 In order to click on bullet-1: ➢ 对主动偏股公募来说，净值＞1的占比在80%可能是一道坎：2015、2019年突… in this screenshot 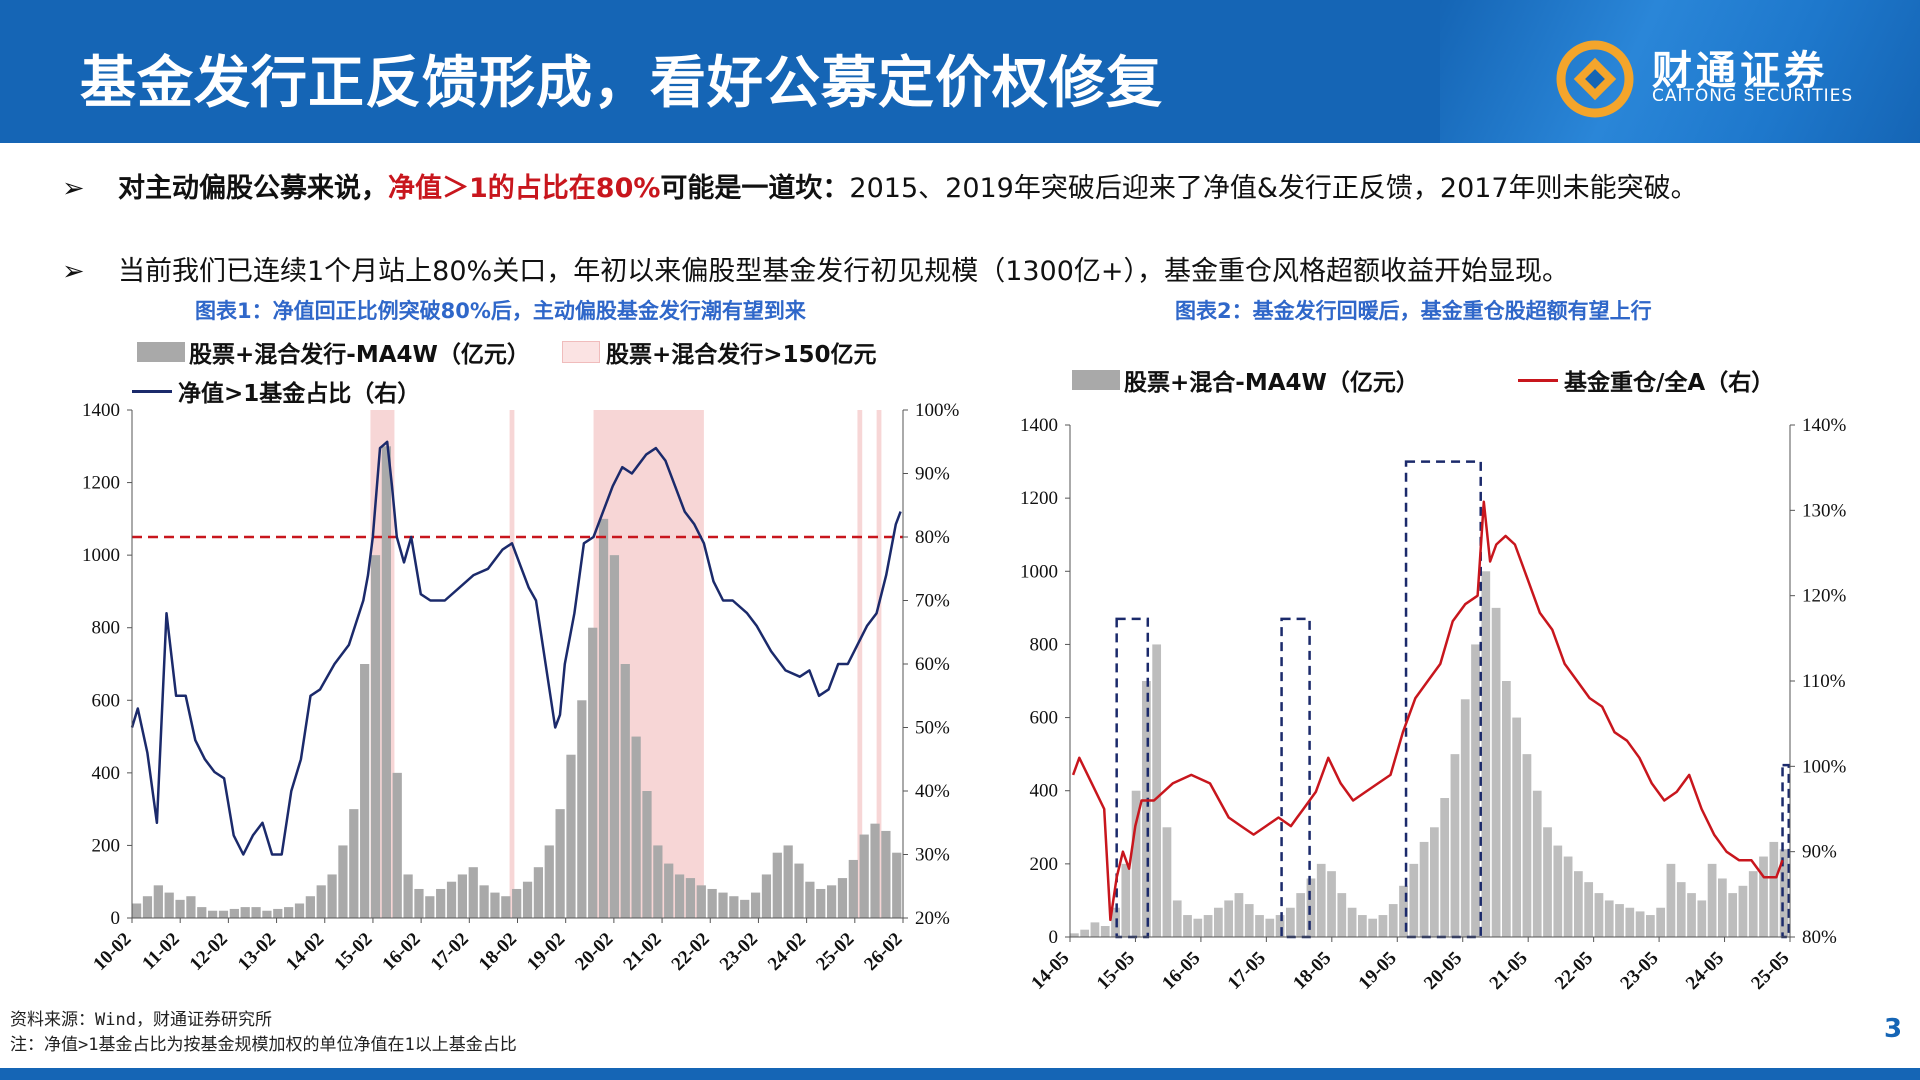, I will do `click(880, 185)`.